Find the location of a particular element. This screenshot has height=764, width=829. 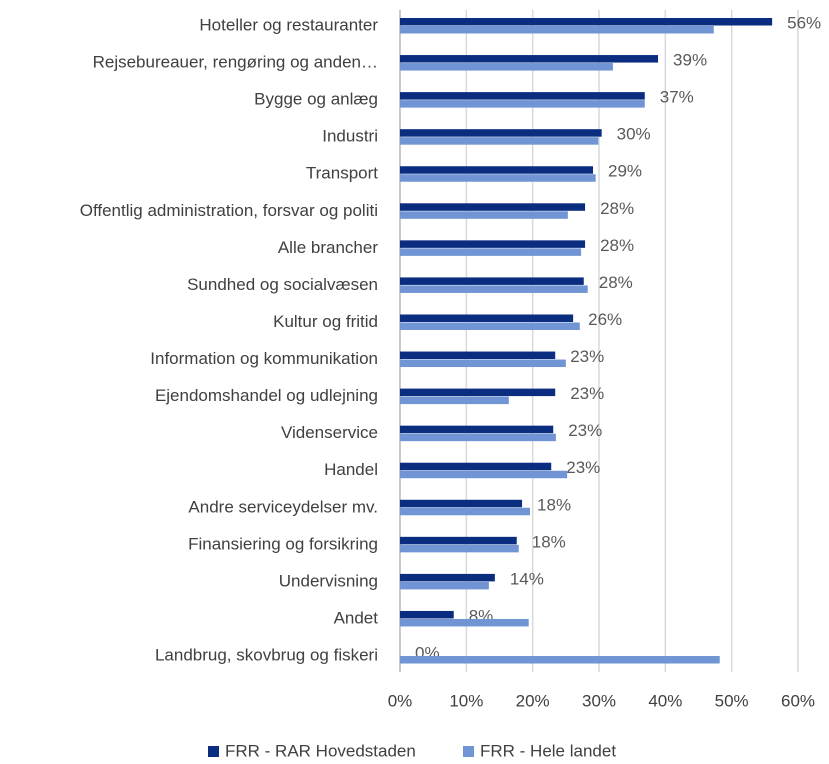

x-tick-label: 30% is located at coordinates (599, 700).